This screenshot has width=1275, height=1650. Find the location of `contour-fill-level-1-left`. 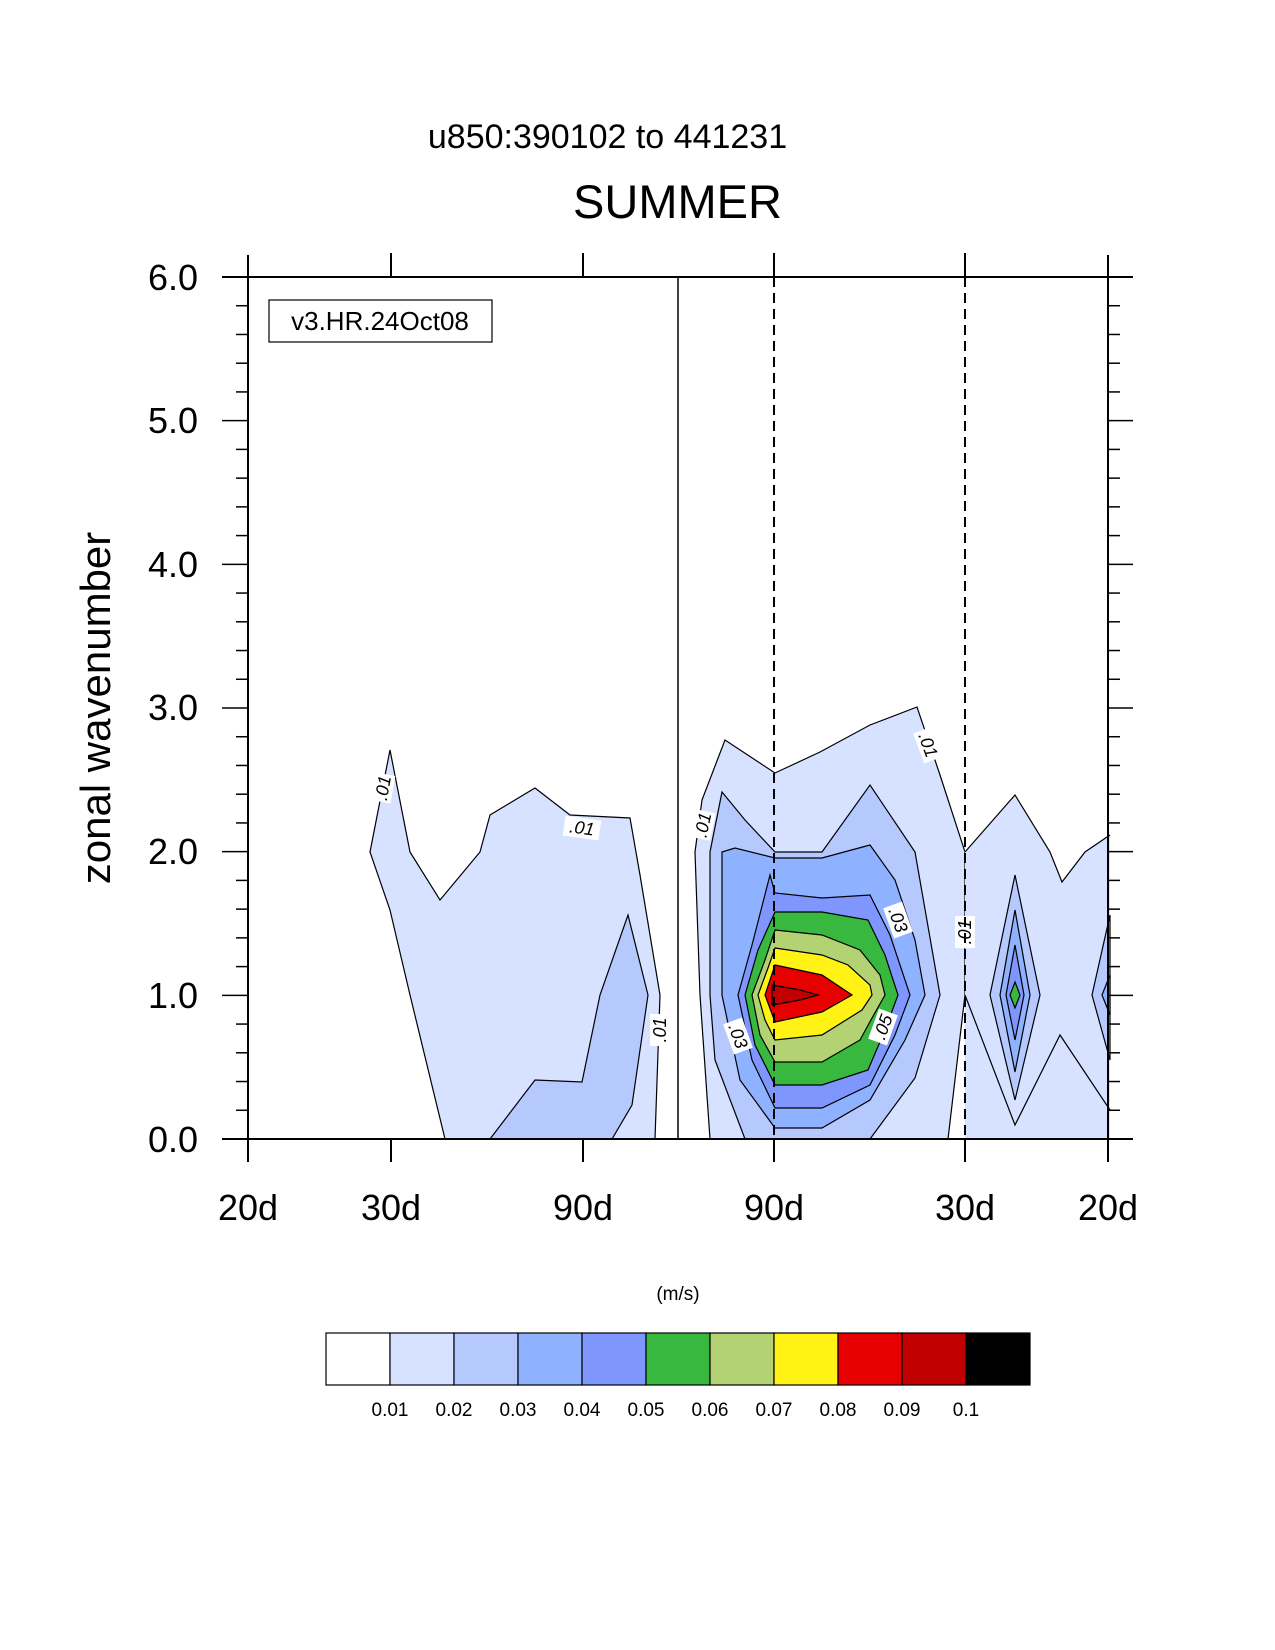

contour-fill-level-1-left is located at coordinates (515, 944).